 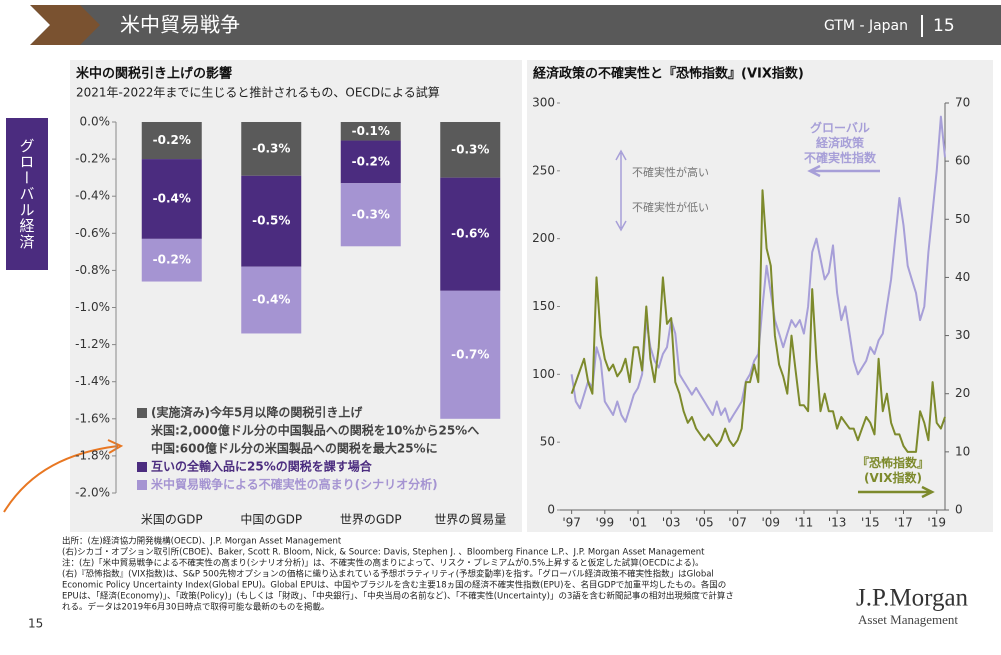 What do you see at coordinates (962, 219) in the screenshot?
I see `y2-tick-label: 50` at bounding box center [962, 219].